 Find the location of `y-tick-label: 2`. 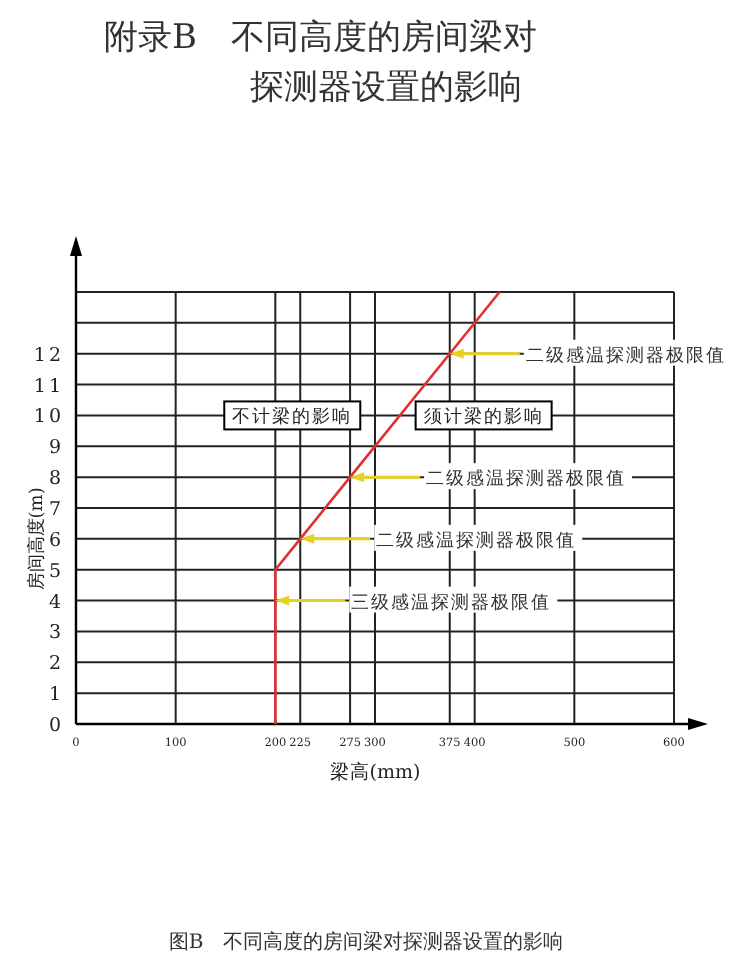

y-tick-label: 2 is located at coordinates (56, 664).